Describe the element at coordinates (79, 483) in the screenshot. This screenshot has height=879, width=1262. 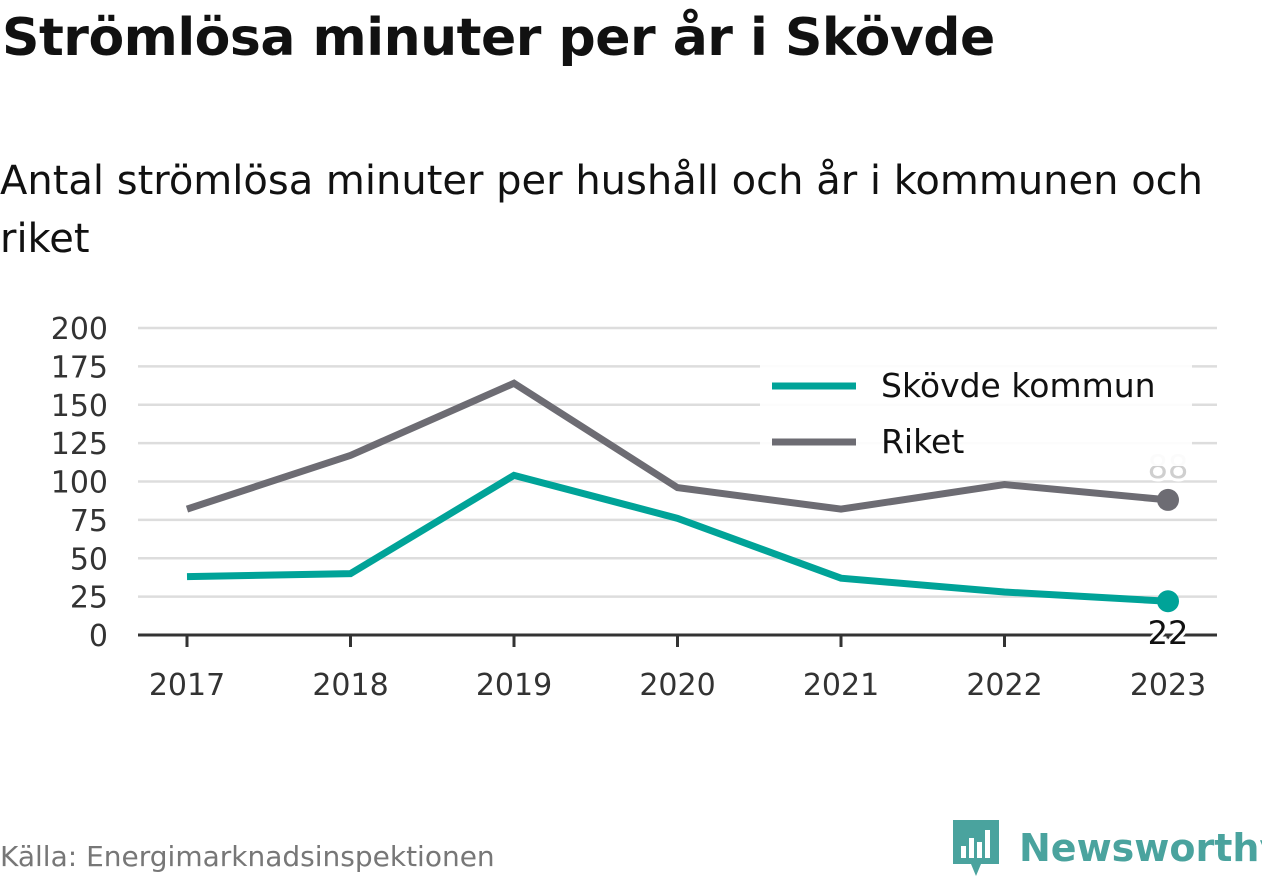
I see `y-tick-label: 100` at that location.